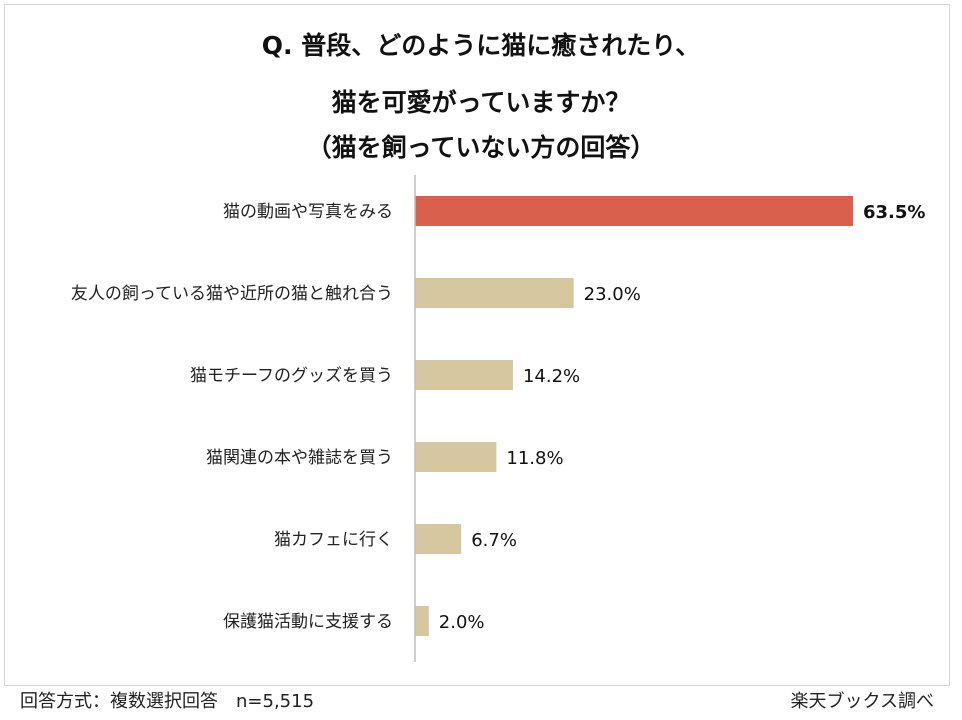  Describe the element at coordinates (551, 376) in the screenshot. I see `value-label: 14.2%` at that location.